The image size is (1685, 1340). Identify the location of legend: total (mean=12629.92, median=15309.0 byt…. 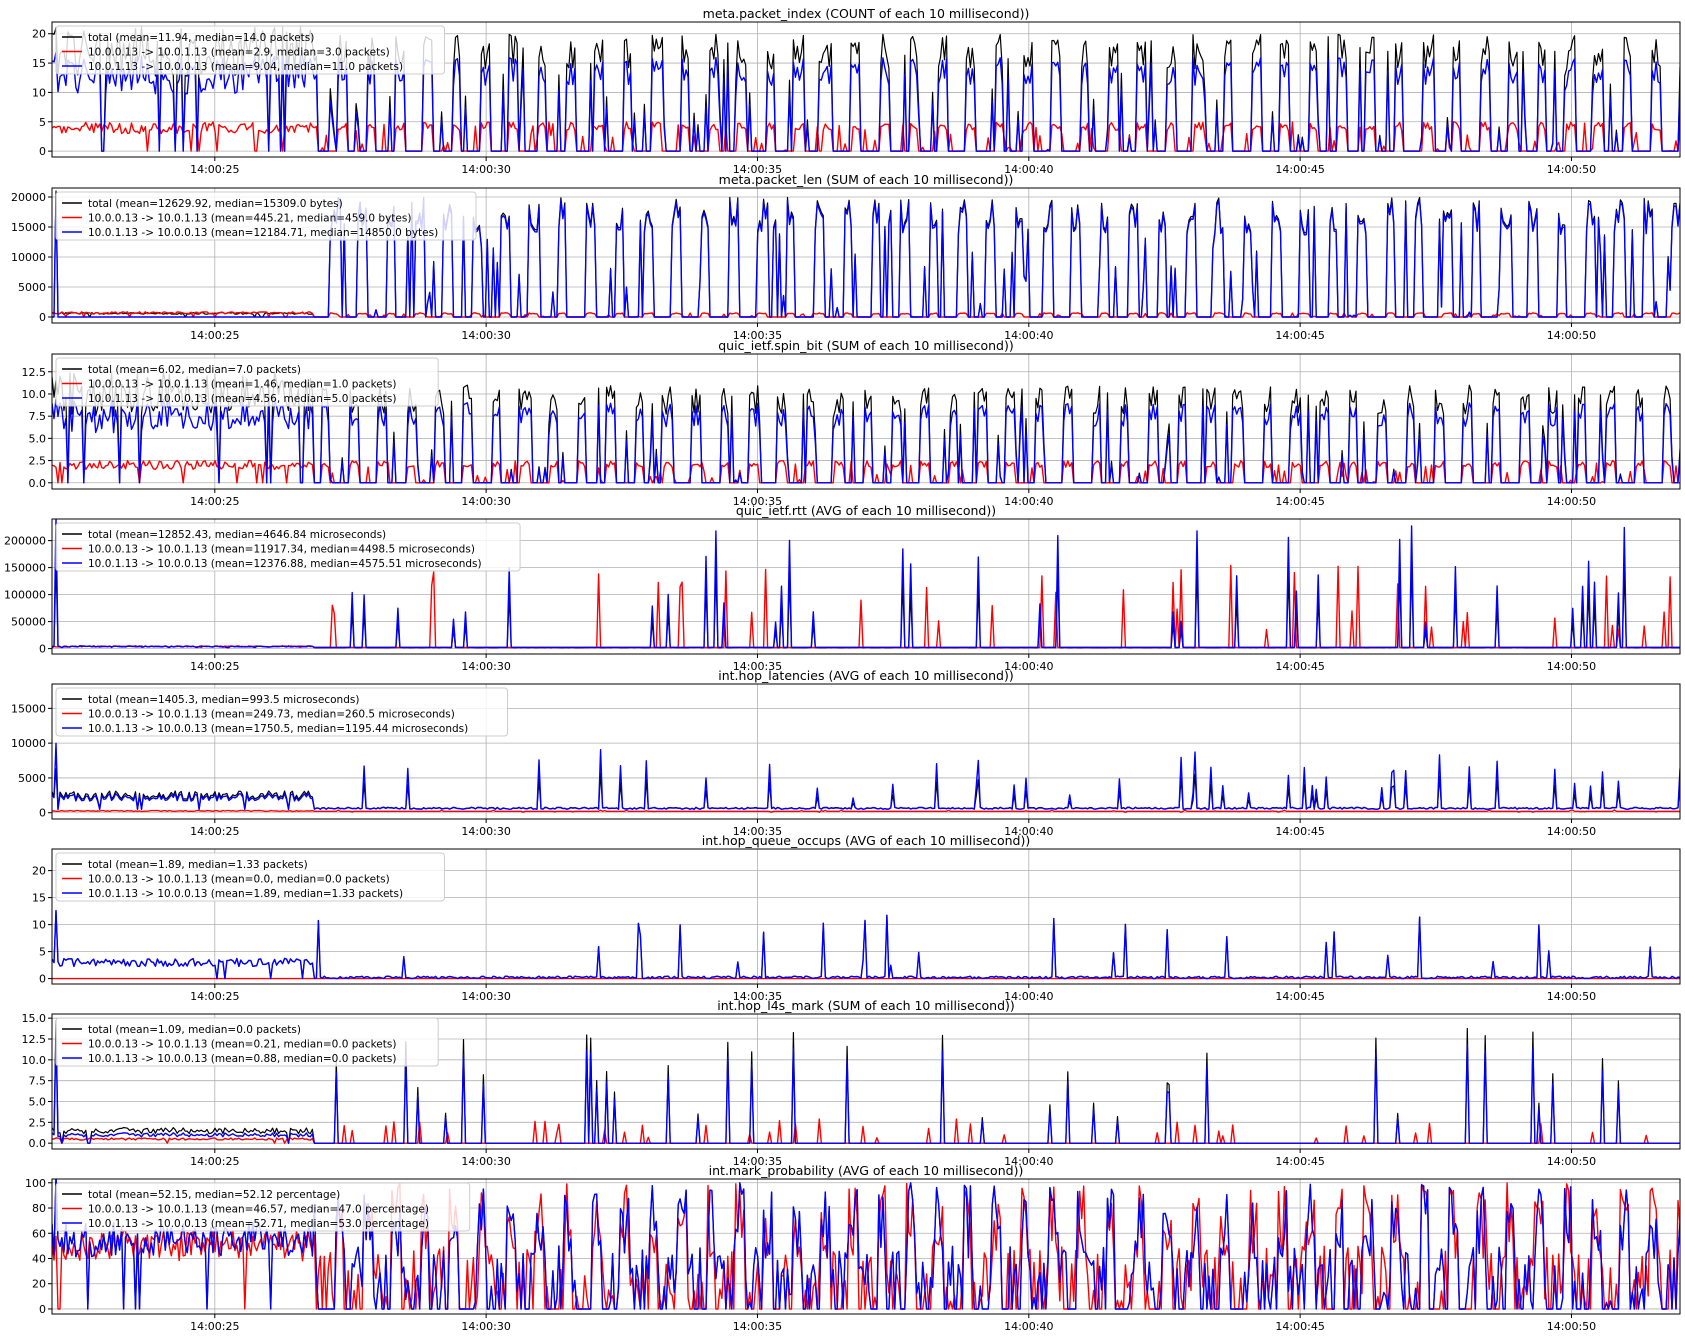
(266, 216).